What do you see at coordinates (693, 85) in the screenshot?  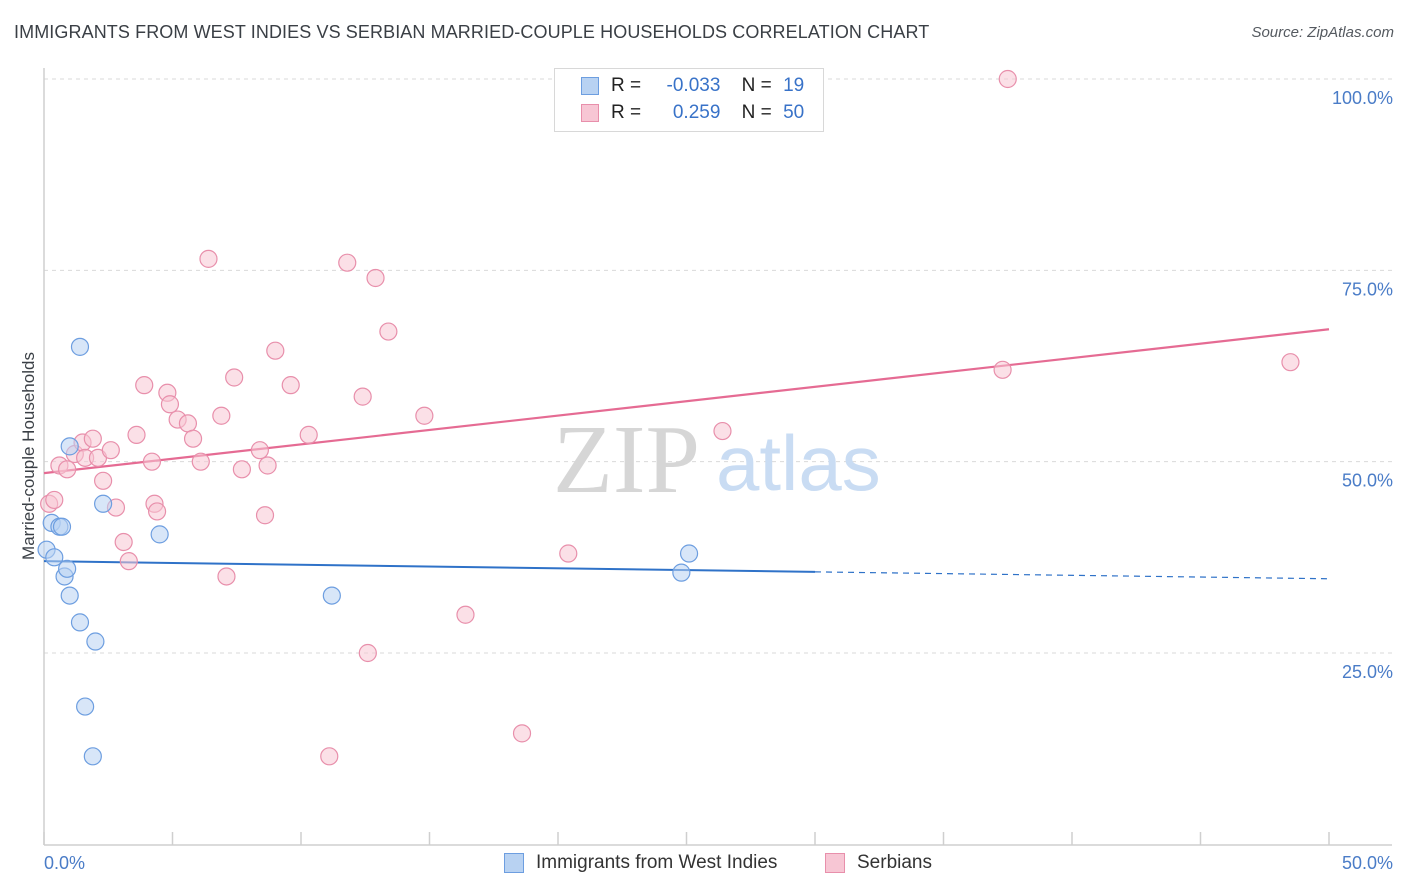 I see `legend-r-value: -0.033` at bounding box center [693, 85].